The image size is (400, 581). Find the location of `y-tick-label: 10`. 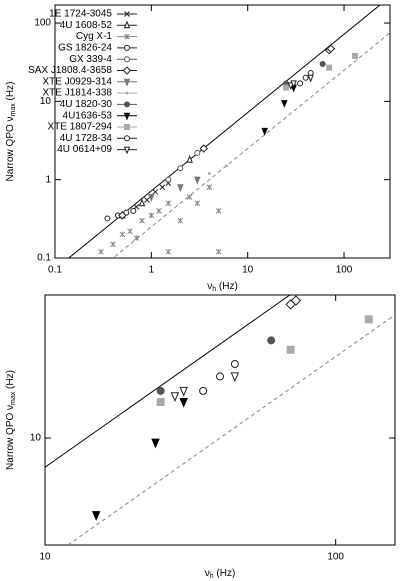

y-tick-label: 10 is located at coordinates (46, 101).